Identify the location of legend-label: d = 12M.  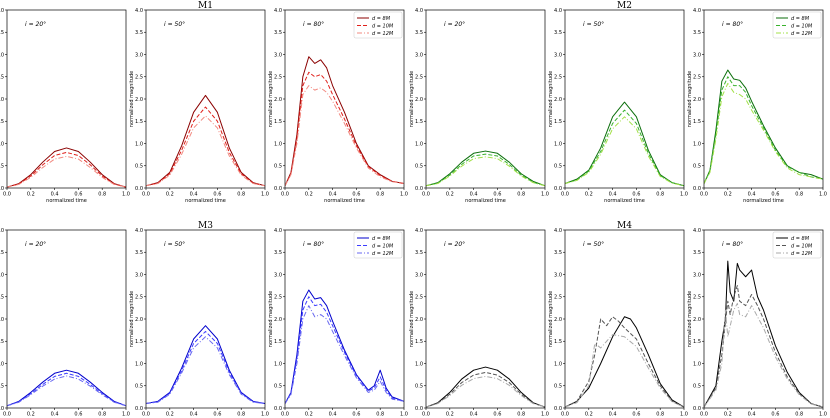
(383, 254).